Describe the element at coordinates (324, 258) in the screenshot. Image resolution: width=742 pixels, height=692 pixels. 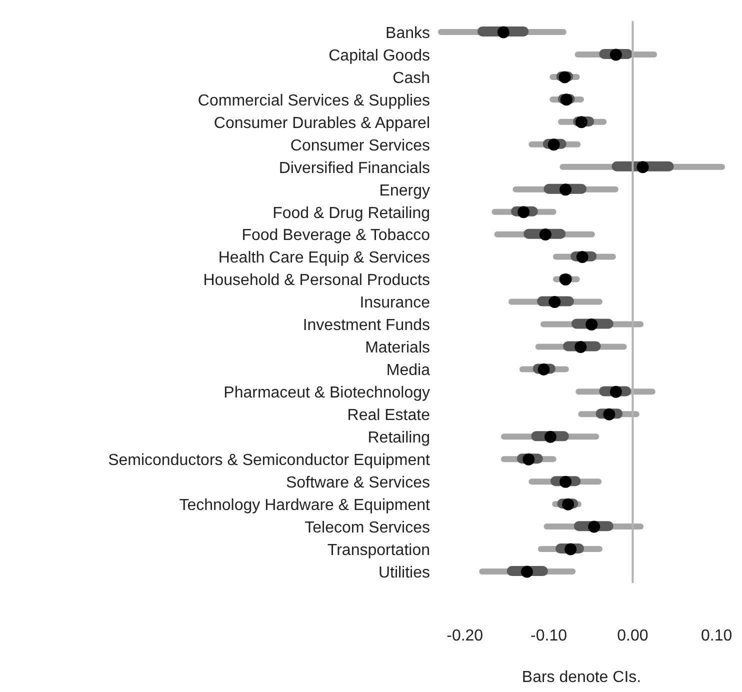
I see `y-tick-label: Health Care Equip & Services` at that location.